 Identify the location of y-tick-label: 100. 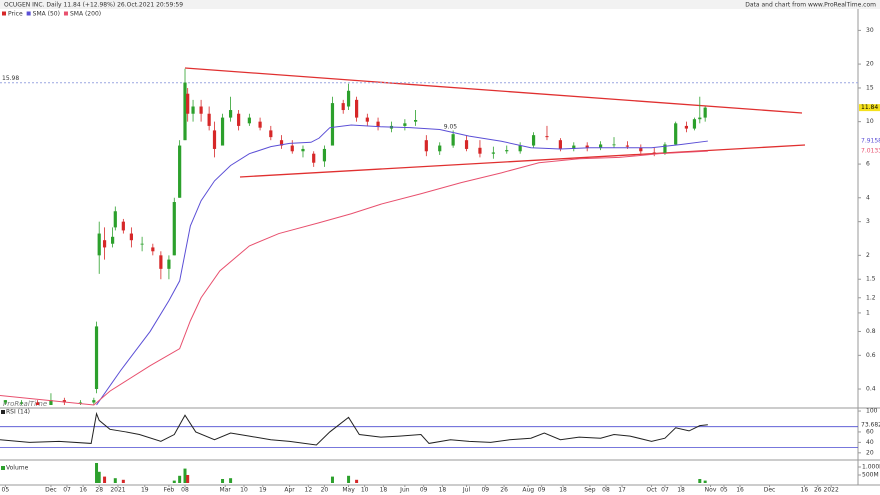
(872, 411).